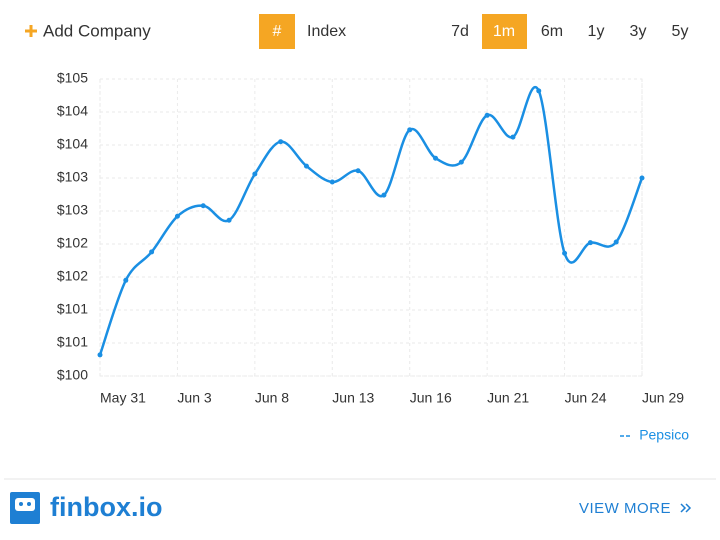 This screenshot has width=720, height=540. What do you see at coordinates (431, 398) in the screenshot?
I see `x-tick-label: Jun 16` at bounding box center [431, 398].